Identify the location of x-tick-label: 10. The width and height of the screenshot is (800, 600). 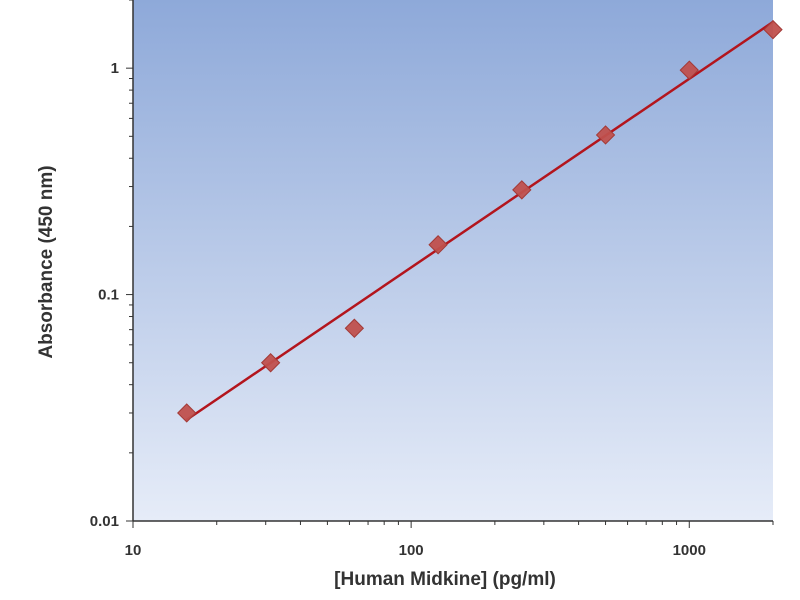
(133, 550).